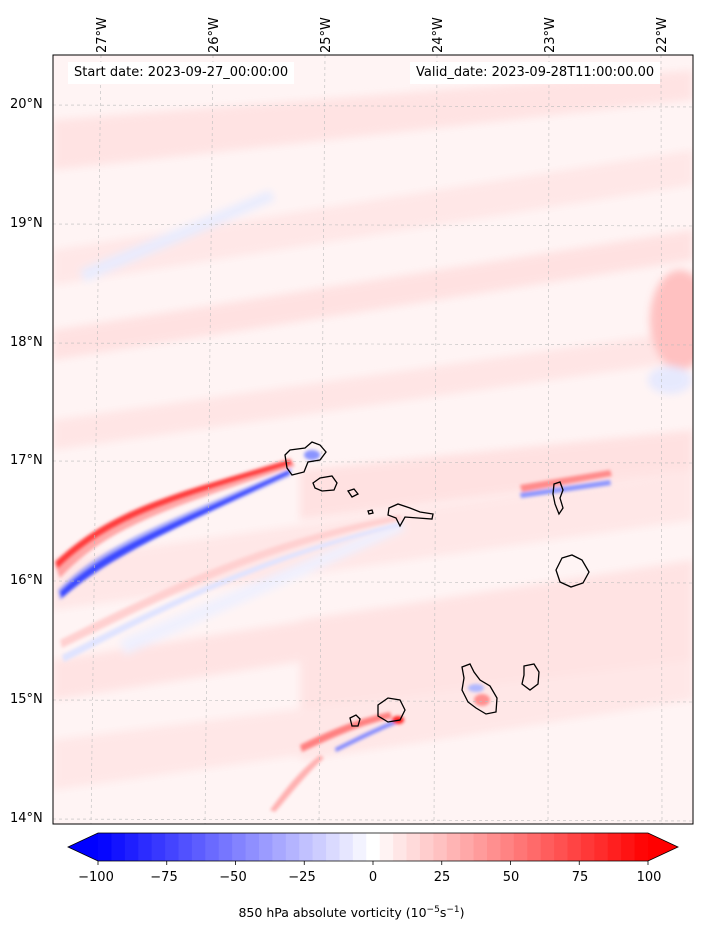 This screenshot has width=703, height=936. Describe the element at coordinates (373, 877) in the screenshot. I see `colorbar-tick-label: 0` at that location.